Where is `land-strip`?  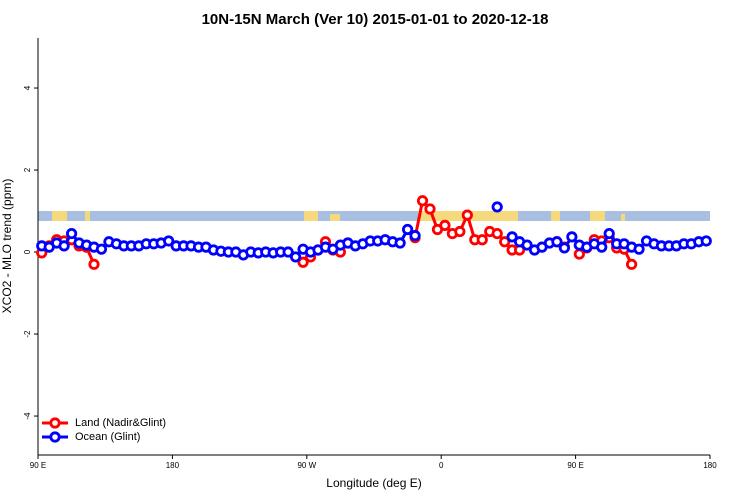
land-strip is located at coordinates (374, 216).